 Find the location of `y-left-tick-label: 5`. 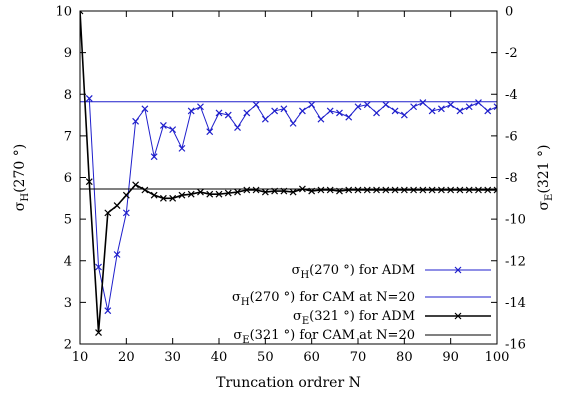

y-left-tick-label: 5 is located at coordinates (68, 220).